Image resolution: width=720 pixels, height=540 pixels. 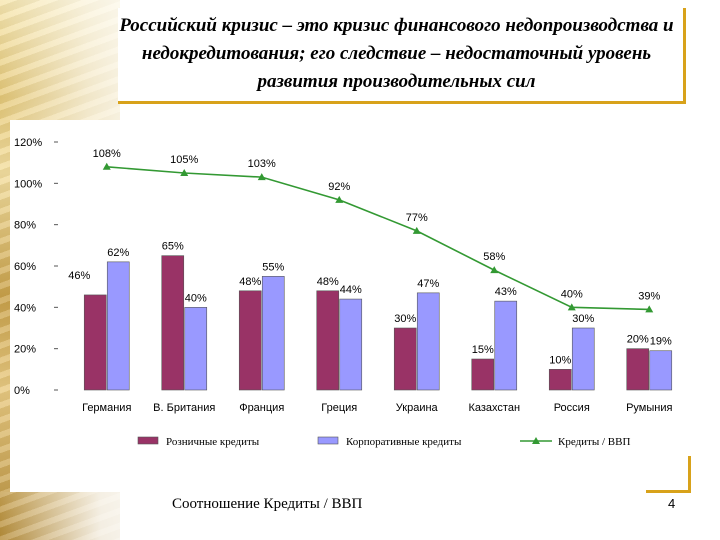 I want to click on legend-label: Корпоративные кредиты, so click(x=404, y=442).